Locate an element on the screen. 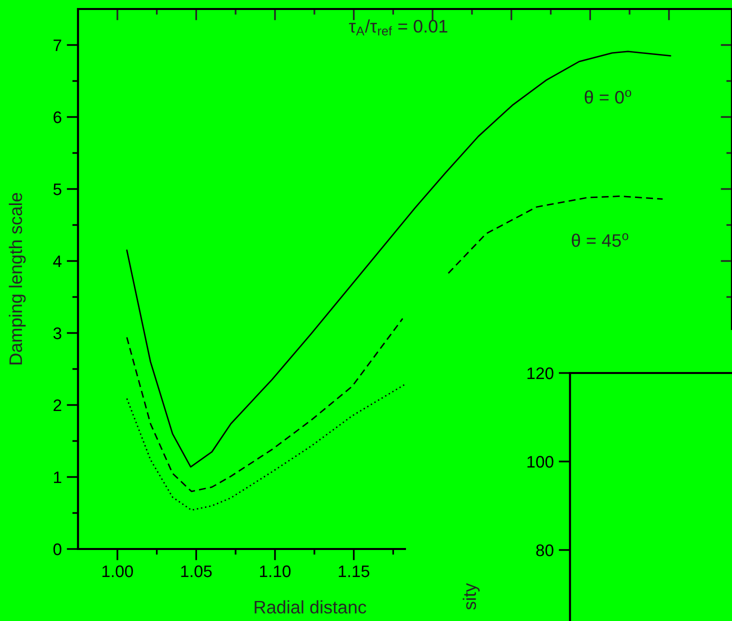 The image size is (732, 621). y-tick-label: 3 is located at coordinates (57, 333).